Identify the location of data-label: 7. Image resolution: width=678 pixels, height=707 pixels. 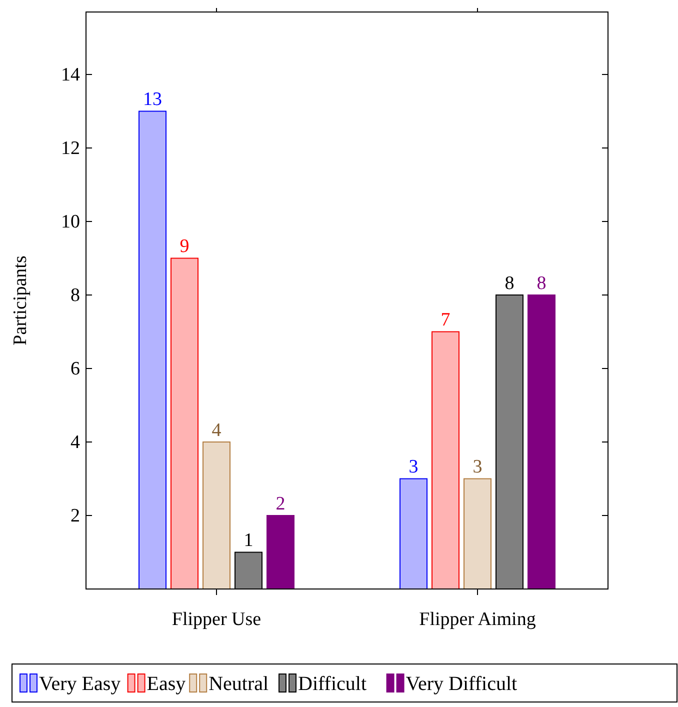
(445, 320).